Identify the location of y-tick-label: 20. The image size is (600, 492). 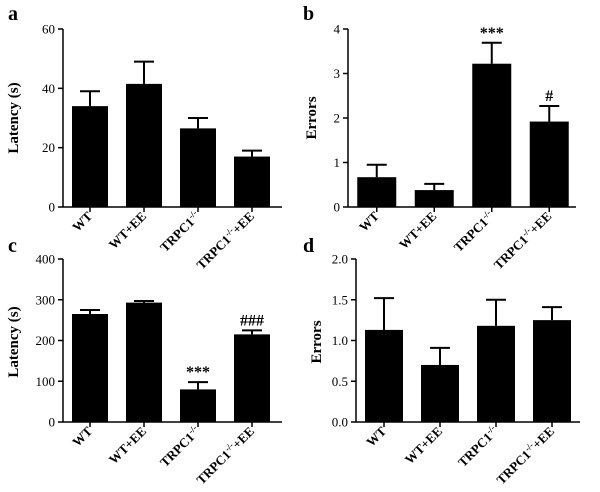
(48, 147).